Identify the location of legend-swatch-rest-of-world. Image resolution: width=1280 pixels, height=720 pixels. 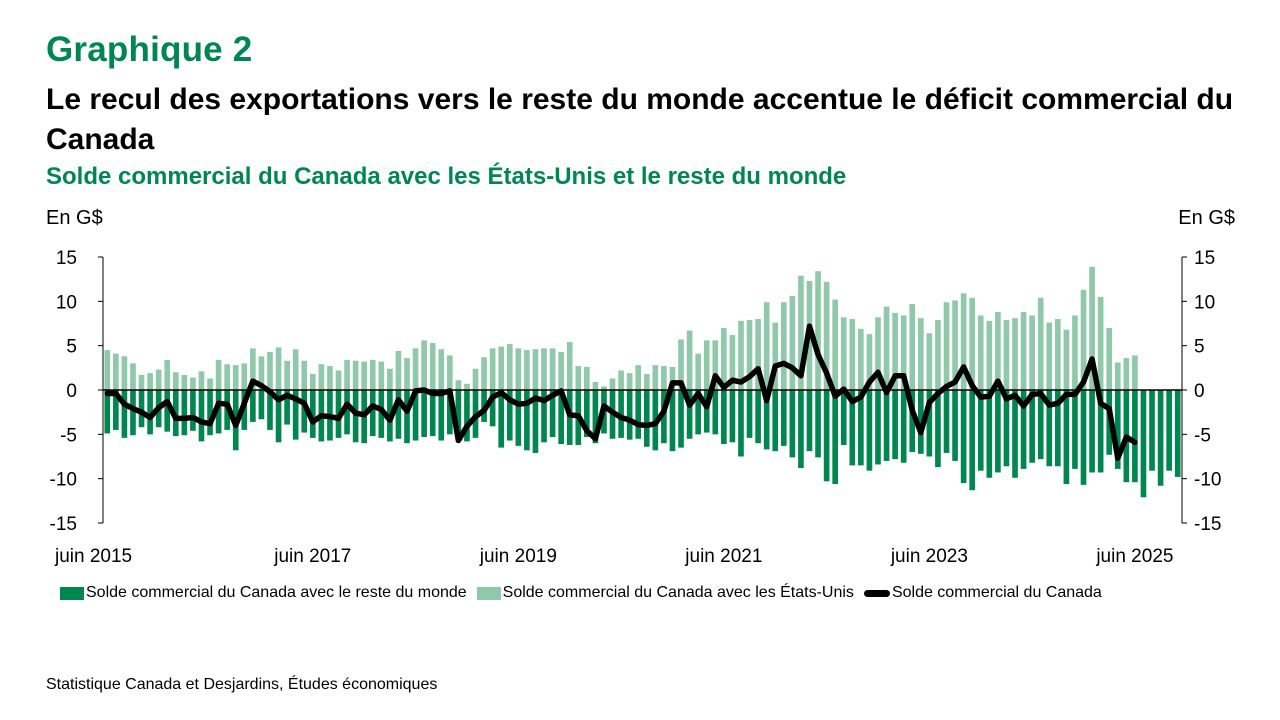
(72, 593).